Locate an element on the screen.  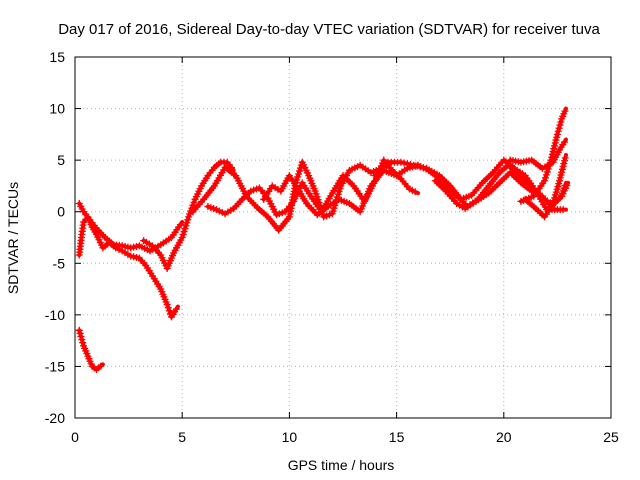
y-tick-label: -20 is located at coordinates (55, 418).